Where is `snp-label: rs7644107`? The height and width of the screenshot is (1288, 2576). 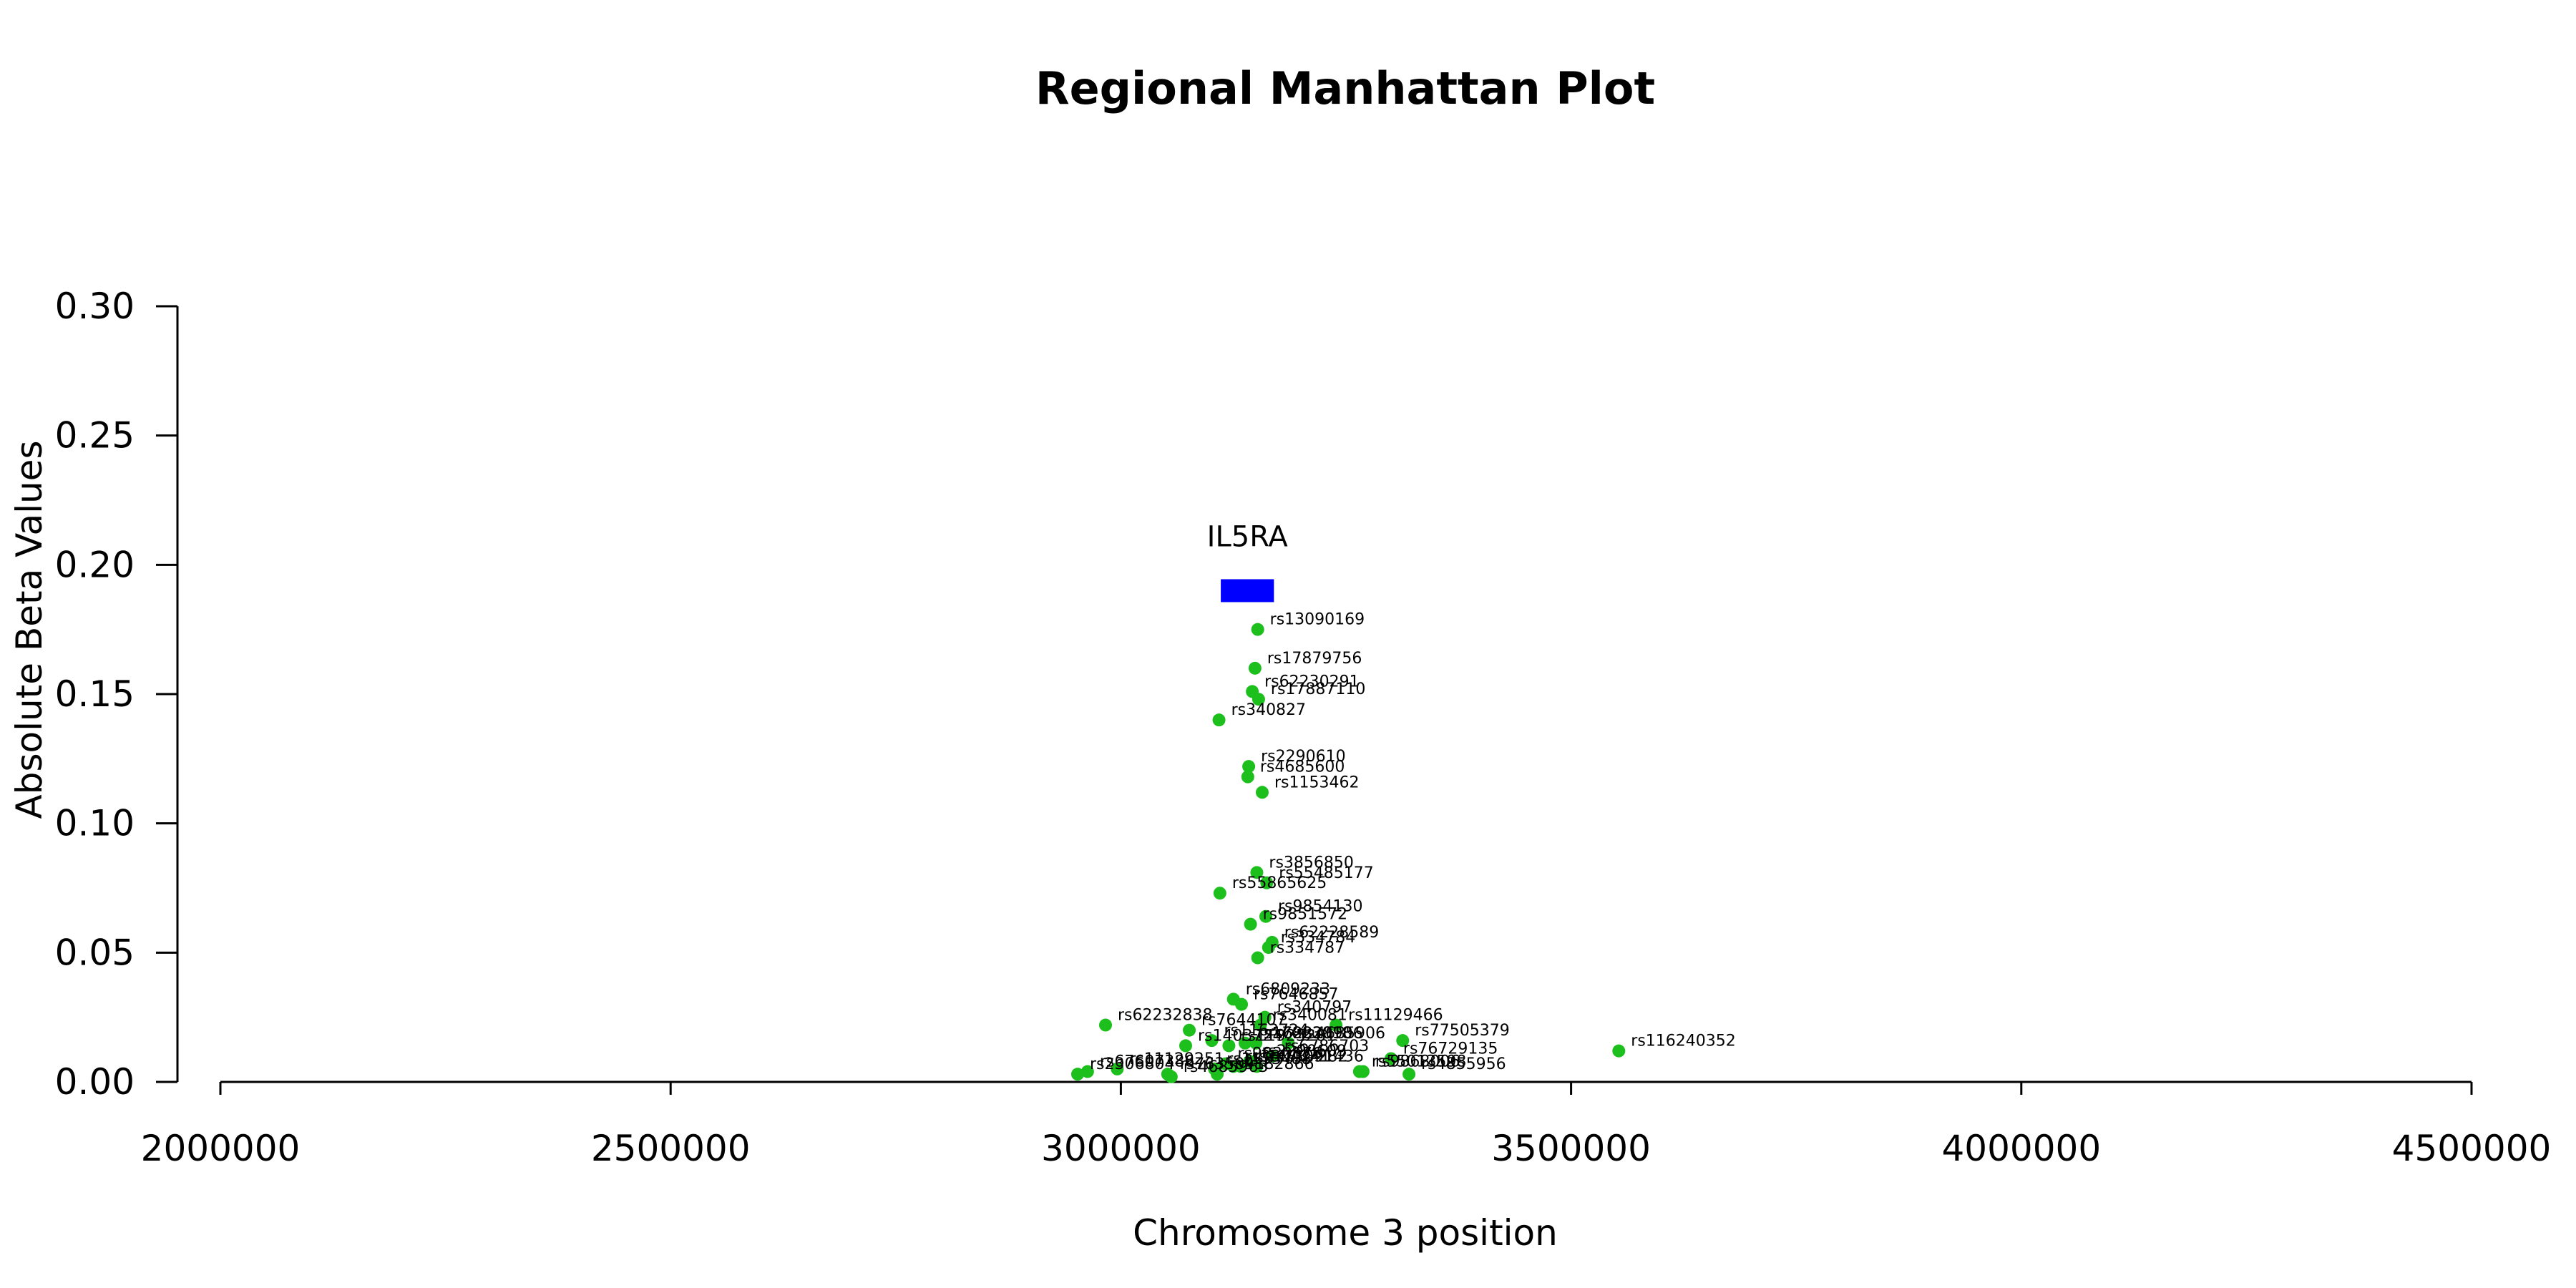
snp-label: rs7644107 is located at coordinates (1244, 1021).